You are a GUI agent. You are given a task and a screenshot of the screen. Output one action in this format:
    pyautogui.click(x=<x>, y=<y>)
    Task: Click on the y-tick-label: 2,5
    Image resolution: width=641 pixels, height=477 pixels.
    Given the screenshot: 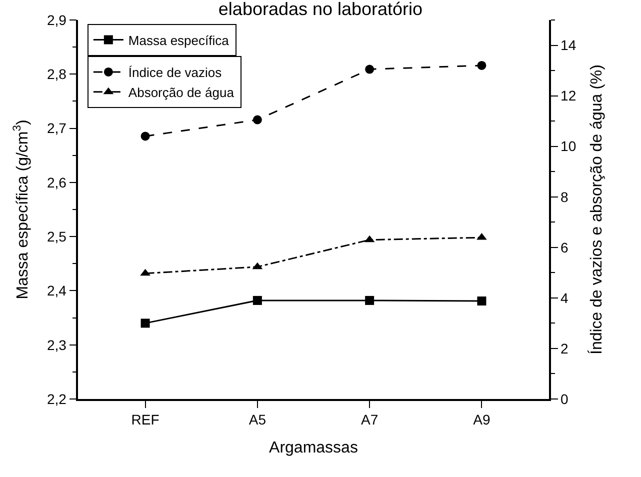 What is the action you would take?
    pyautogui.click(x=56, y=236)
    